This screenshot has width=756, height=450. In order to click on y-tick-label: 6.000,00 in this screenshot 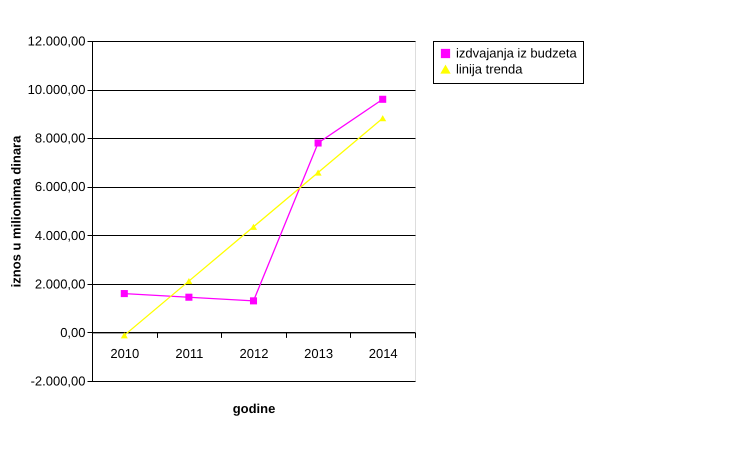, I will do `click(60, 186)`.